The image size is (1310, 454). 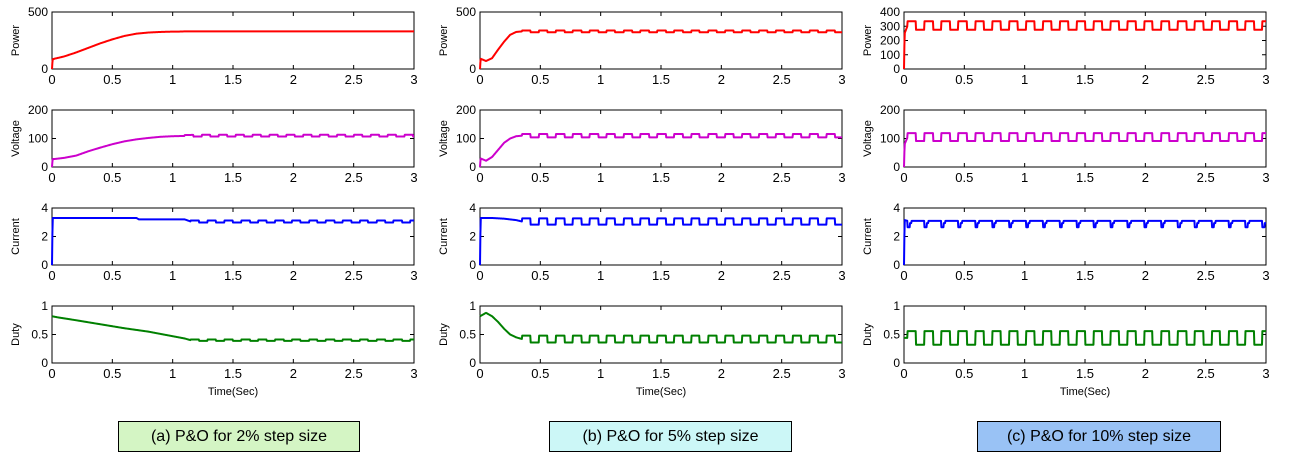 I want to click on y-tick-label: 500, so click(x=38, y=12).